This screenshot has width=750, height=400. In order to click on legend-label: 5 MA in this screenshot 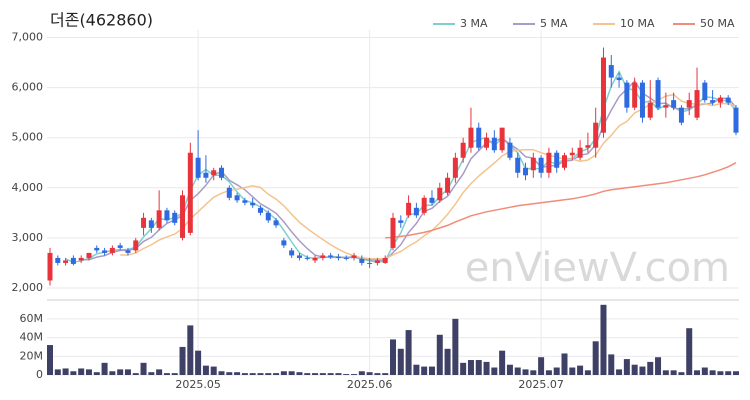, I will do `click(554, 23)`.